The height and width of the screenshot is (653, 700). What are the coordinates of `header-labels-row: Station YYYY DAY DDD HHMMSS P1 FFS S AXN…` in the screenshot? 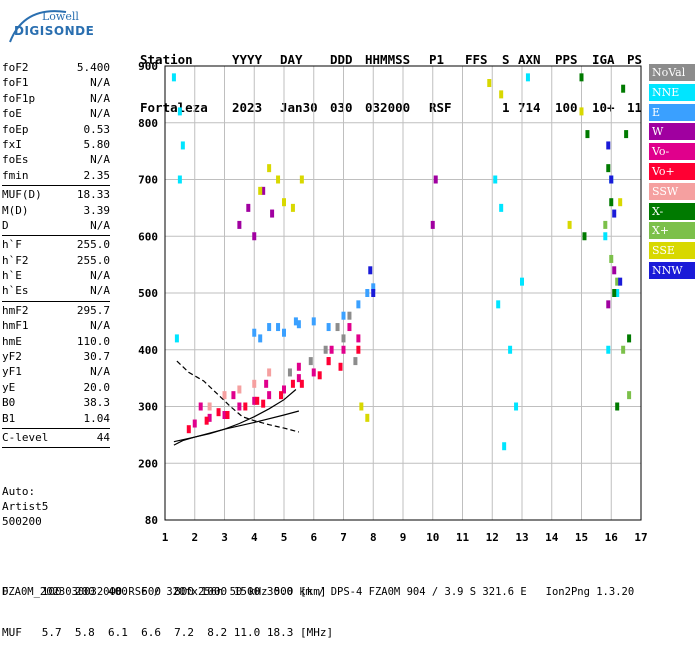 It's located at (391, 60).